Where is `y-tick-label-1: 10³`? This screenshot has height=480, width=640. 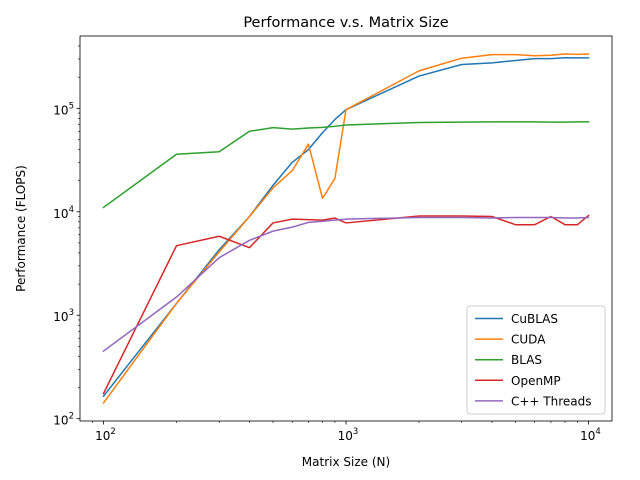 y-tick-label-1: 10³ is located at coordinates (63, 316).